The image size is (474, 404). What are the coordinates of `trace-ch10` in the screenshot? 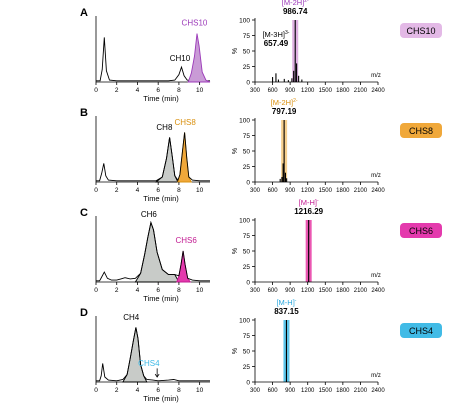 It's located at (153, 59).